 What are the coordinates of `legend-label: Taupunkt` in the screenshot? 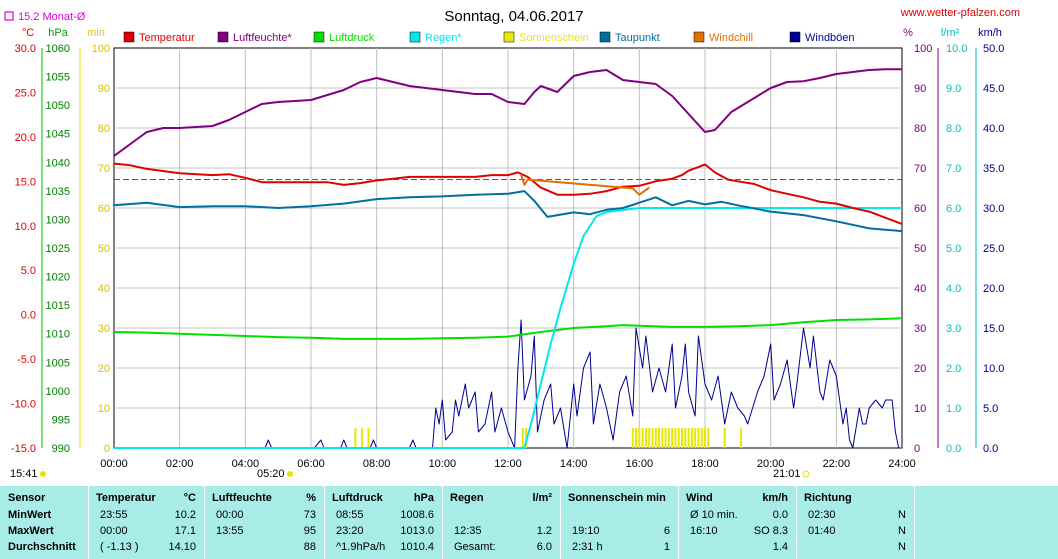 It's located at (637, 38).